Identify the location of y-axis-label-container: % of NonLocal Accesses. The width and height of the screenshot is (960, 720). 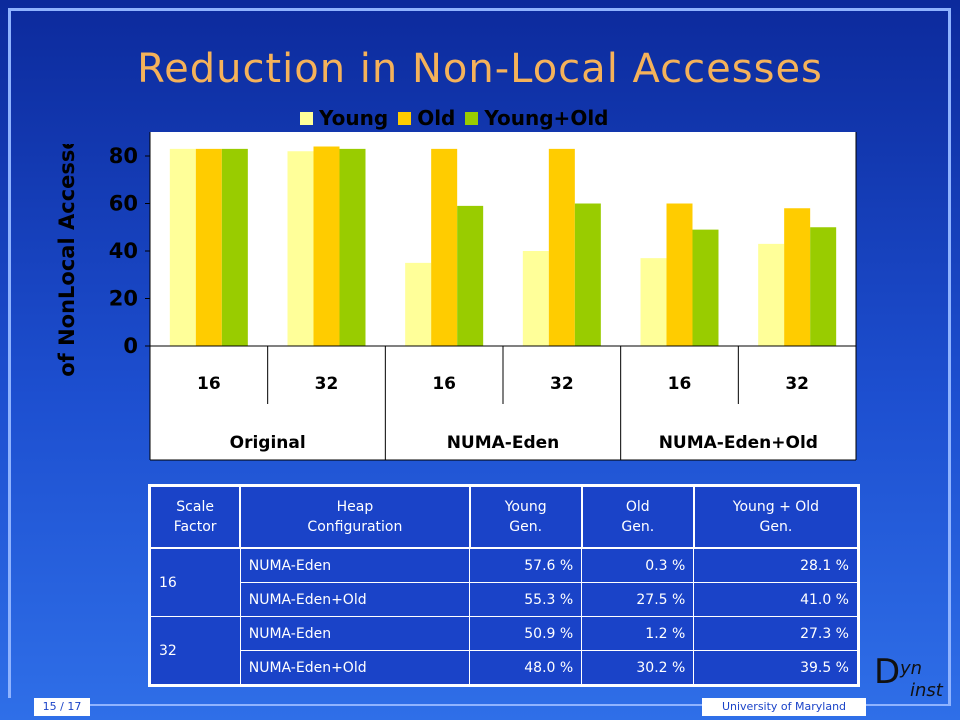
(67, 264).